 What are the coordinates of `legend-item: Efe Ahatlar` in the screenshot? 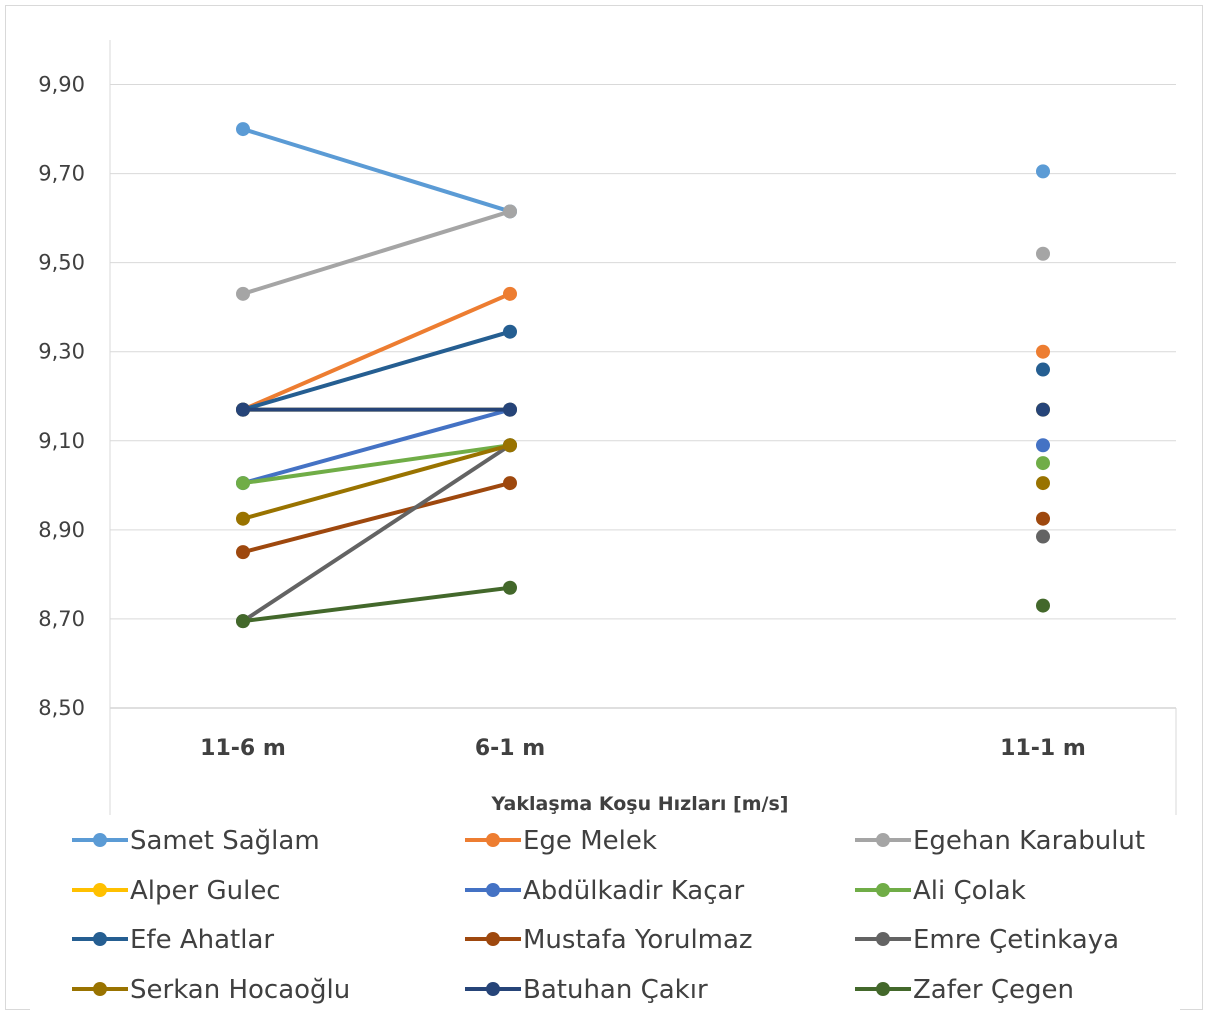 It's located at (173, 940).